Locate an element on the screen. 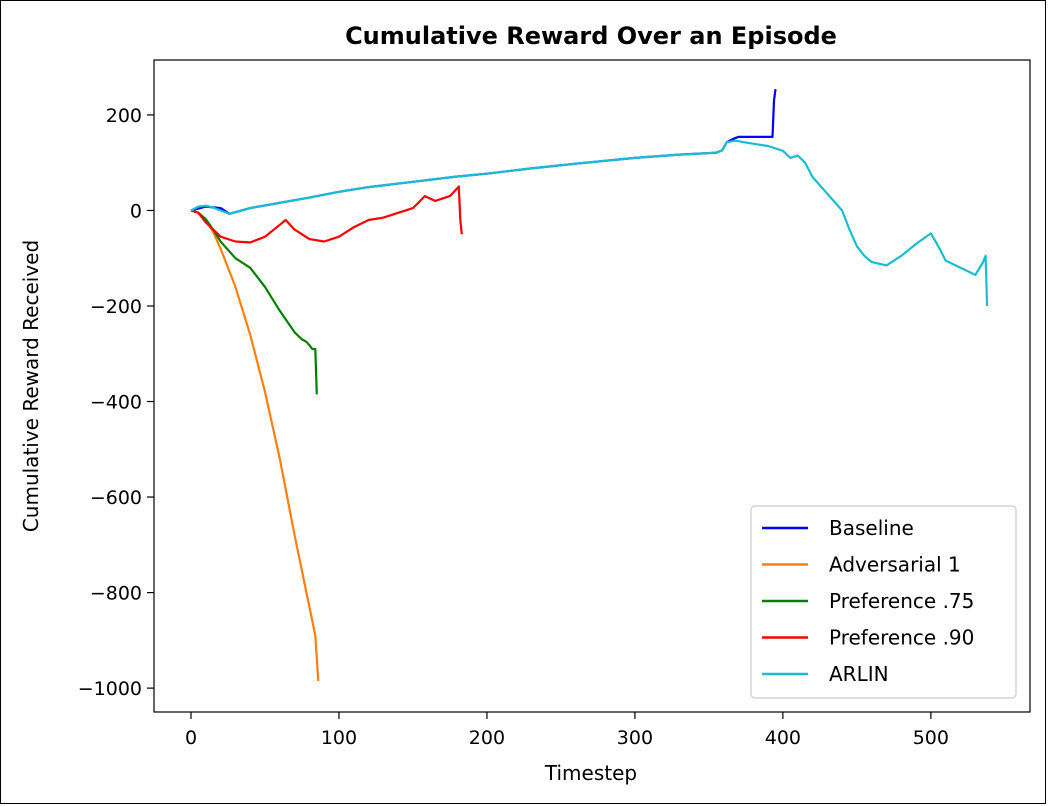  y-tick-label: −800 is located at coordinates (116, 594).